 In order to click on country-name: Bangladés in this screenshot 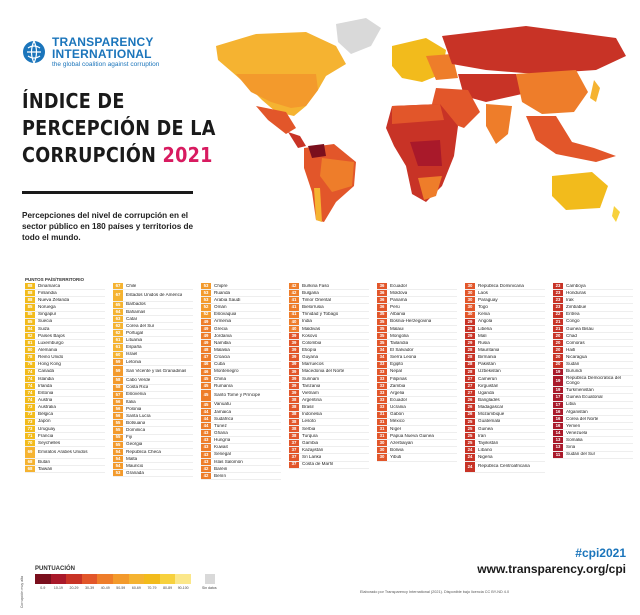, I will do `click(489, 400)`.